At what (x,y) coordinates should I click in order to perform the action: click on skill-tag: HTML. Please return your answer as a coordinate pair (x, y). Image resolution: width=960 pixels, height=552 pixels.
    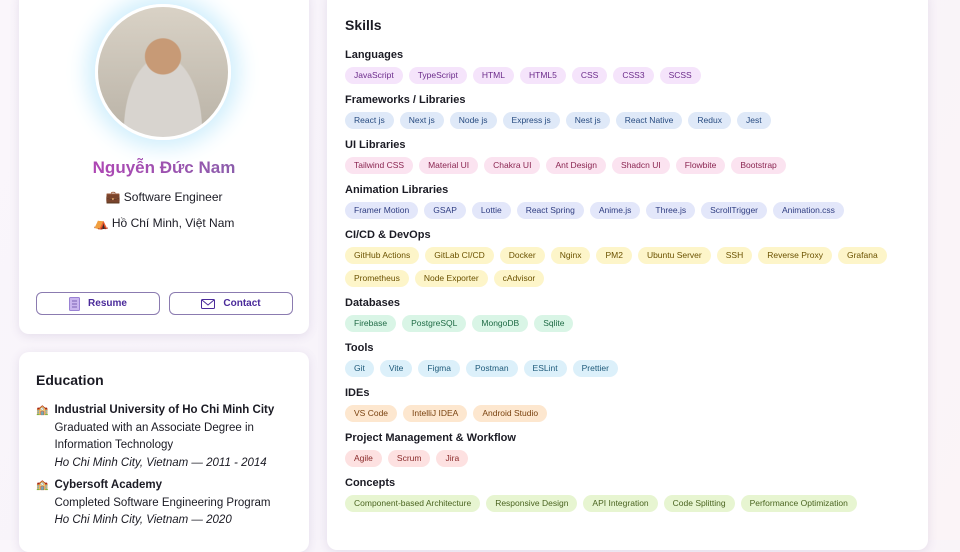
    Looking at the image, I should click on (493, 75).